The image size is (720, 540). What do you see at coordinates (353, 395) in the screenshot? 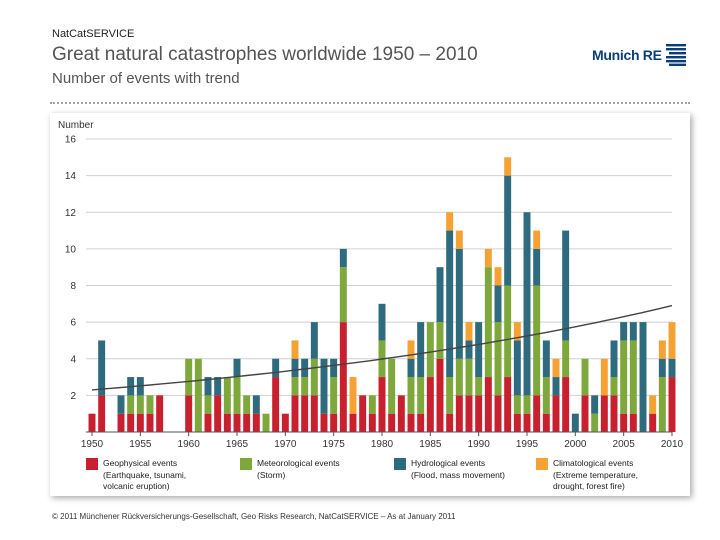
I see `bar-segment-climatological-1977` at bounding box center [353, 395].